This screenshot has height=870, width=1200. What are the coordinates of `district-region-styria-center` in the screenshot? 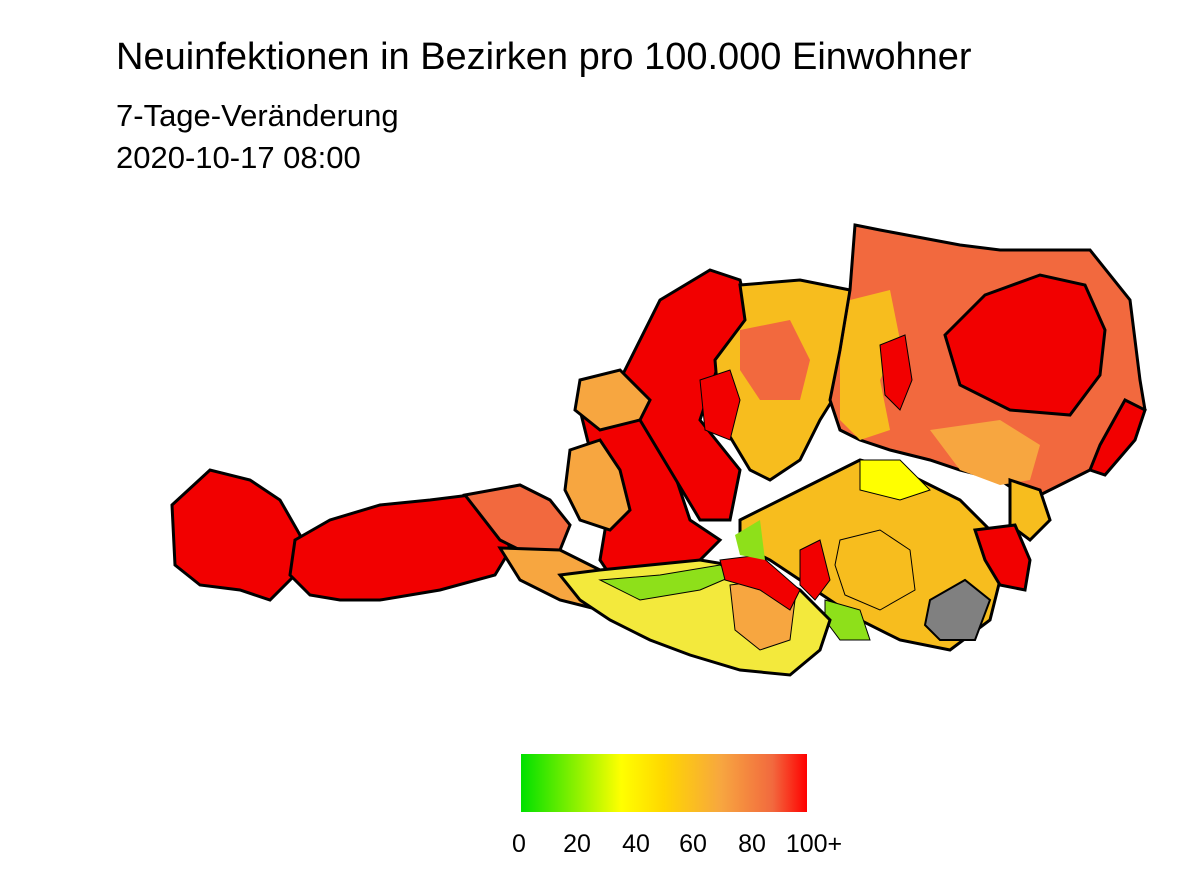 It's located at (875, 570).